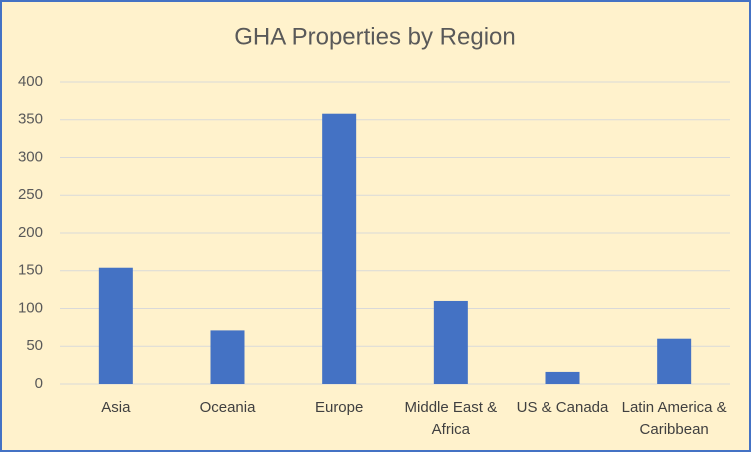 Image resolution: width=751 pixels, height=452 pixels. What do you see at coordinates (30, 307) in the screenshot?
I see `y-tick-label: 100` at bounding box center [30, 307].